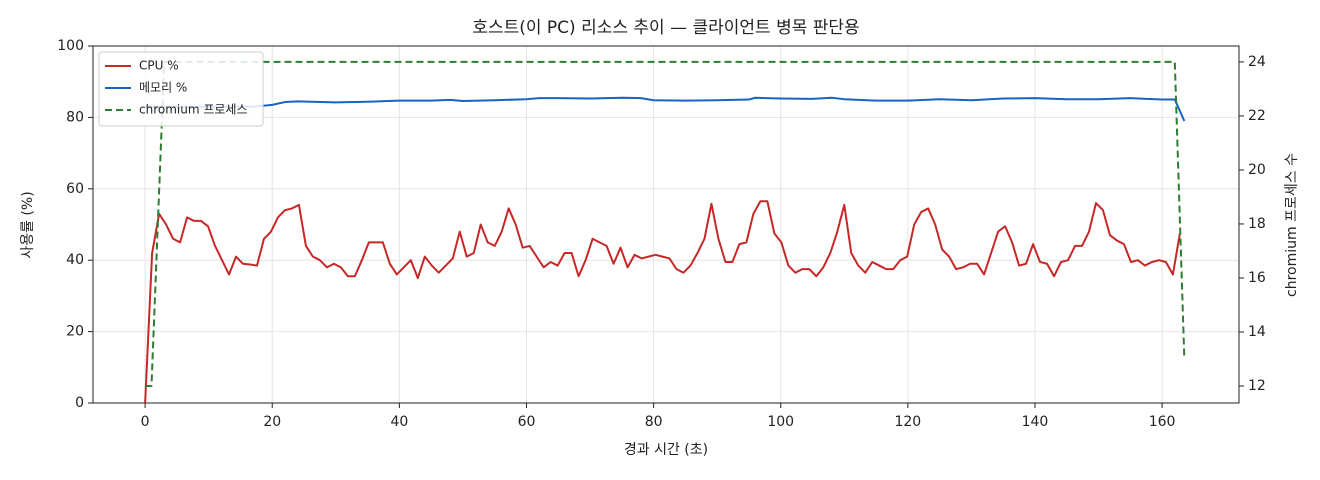  Describe the element at coordinates (1257, 116) in the screenshot. I see `y2-tick-label: 22` at that location.